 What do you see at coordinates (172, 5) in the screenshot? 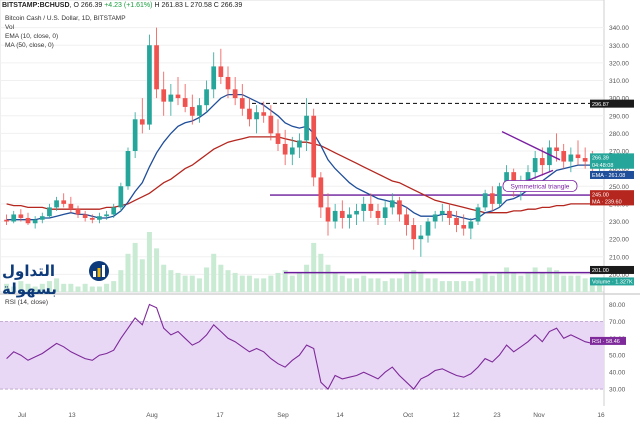
I see `ohlc-high: 261.83` at bounding box center [172, 5].